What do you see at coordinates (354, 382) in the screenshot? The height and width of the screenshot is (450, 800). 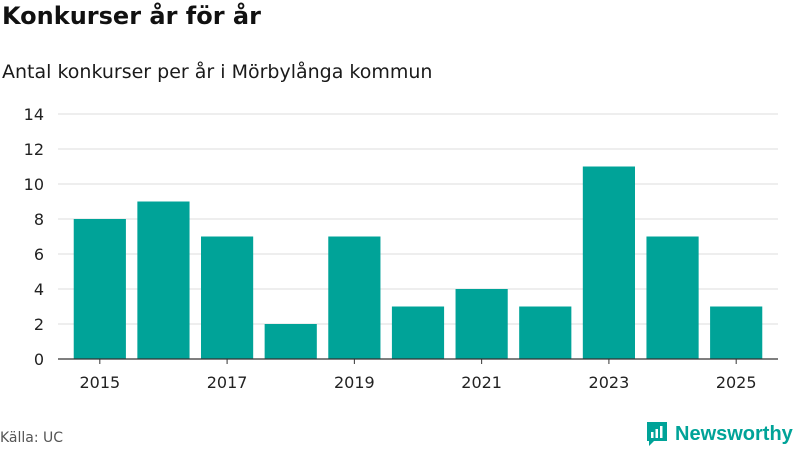 I see `x-tick-label: 2019` at bounding box center [354, 382].